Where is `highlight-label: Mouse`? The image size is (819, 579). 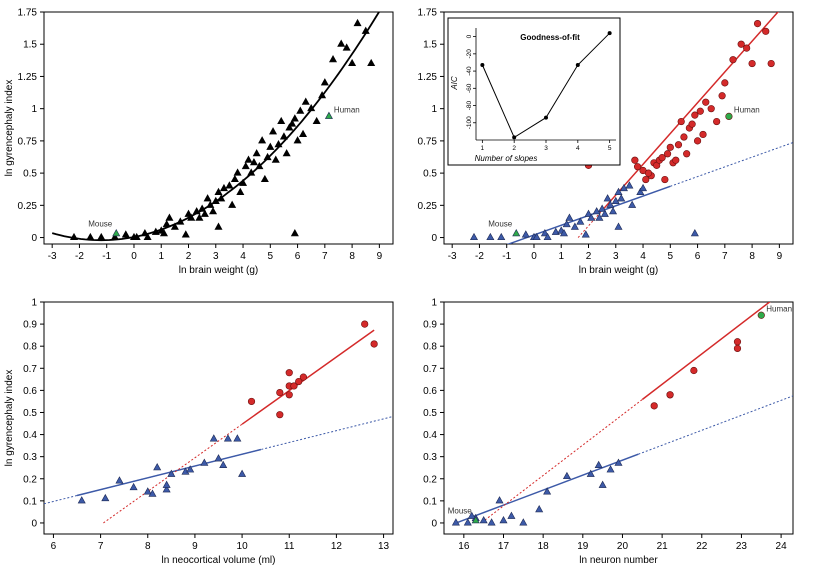 highlight-label: Mouse is located at coordinates (500, 224).